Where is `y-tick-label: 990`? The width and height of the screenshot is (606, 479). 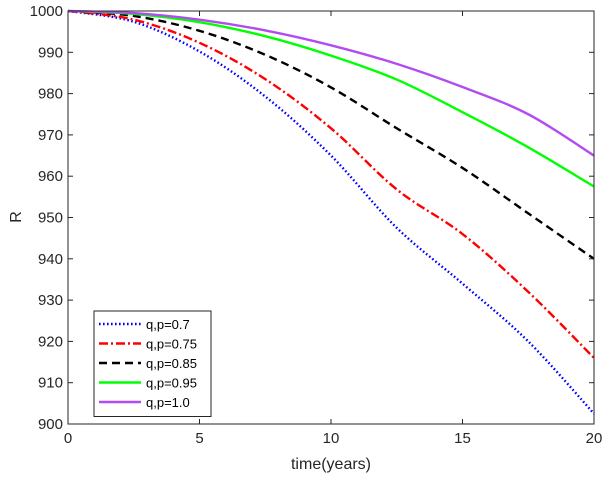 y-tick-label: 990 is located at coordinates (50, 52).